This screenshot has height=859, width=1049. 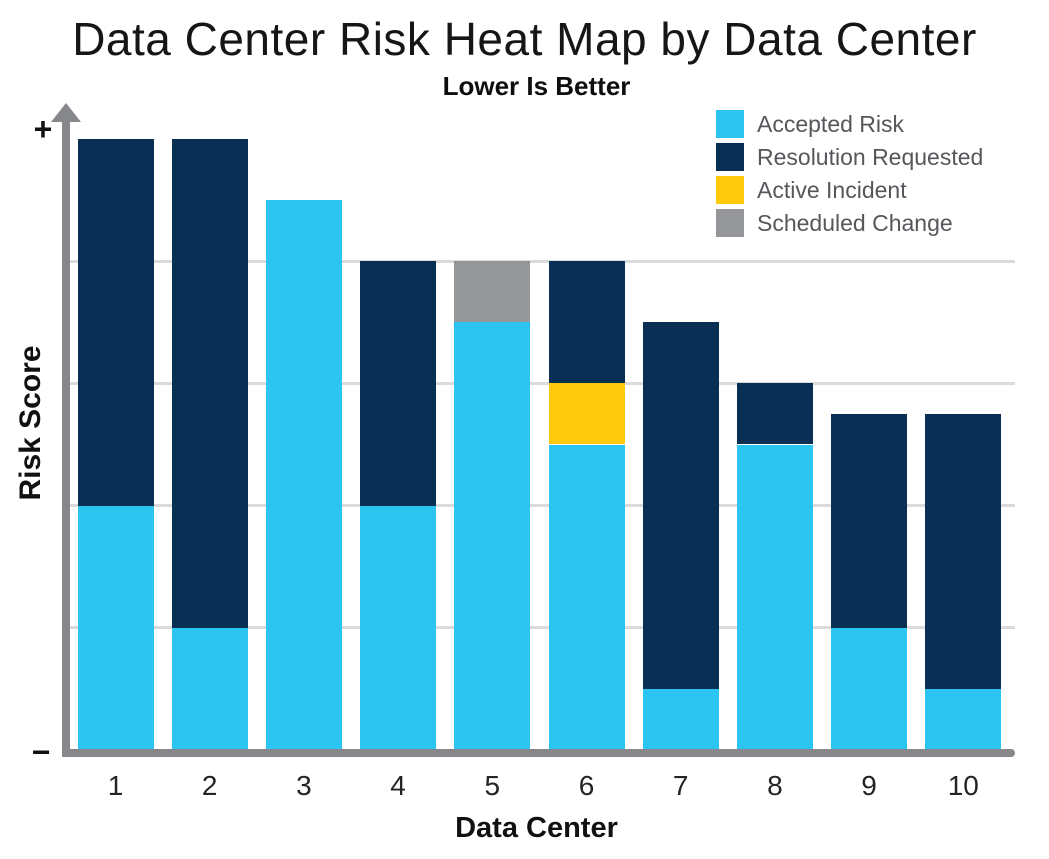 I want to click on legend-item: Active Incident, so click(x=849, y=190).